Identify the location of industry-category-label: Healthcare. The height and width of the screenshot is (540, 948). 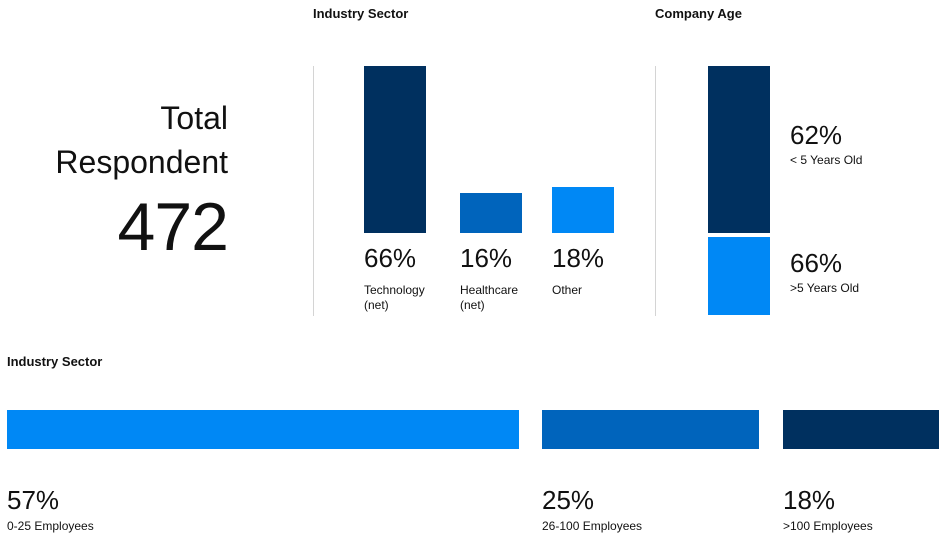
(489, 290).